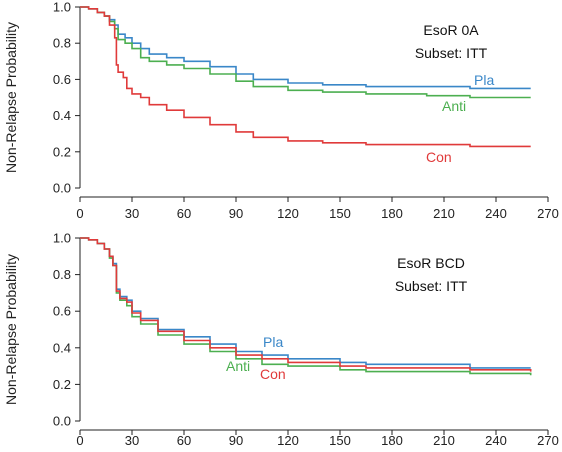 This screenshot has height=452, width=562. What do you see at coordinates (451, 30) in the screenshot?
I see `annotation-line: EsoR 0A` at bounding box center [451, 30].